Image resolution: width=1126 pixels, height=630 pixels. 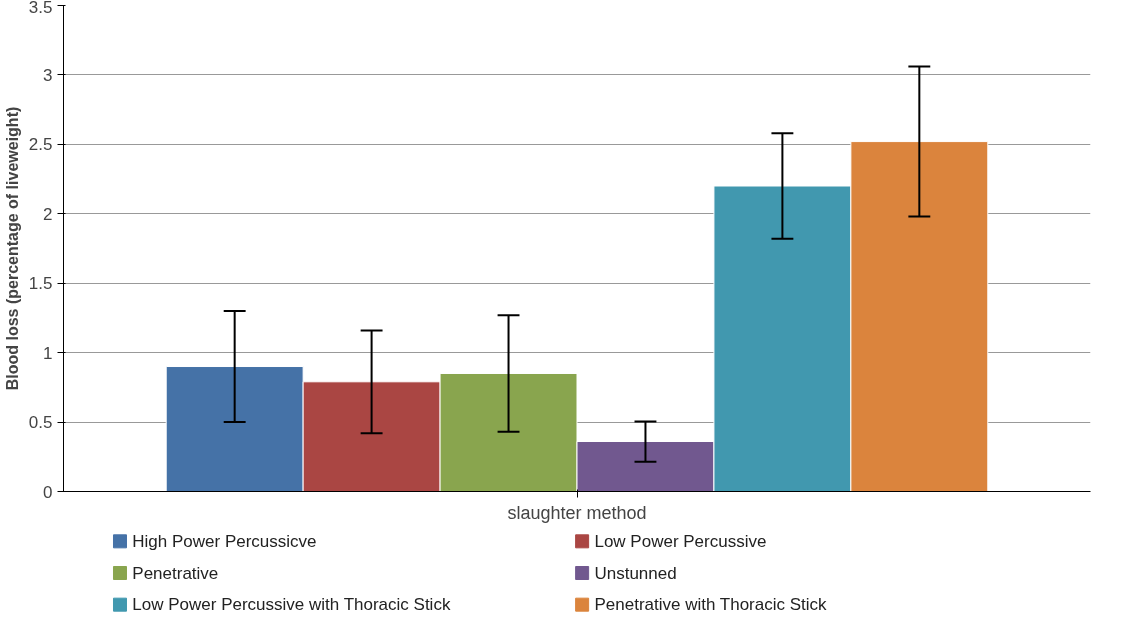 What do you see at coordinates (680, 541) in the screenshot?
I see `legend-label: Low Power Percussive` at bounding box center [680, 541].